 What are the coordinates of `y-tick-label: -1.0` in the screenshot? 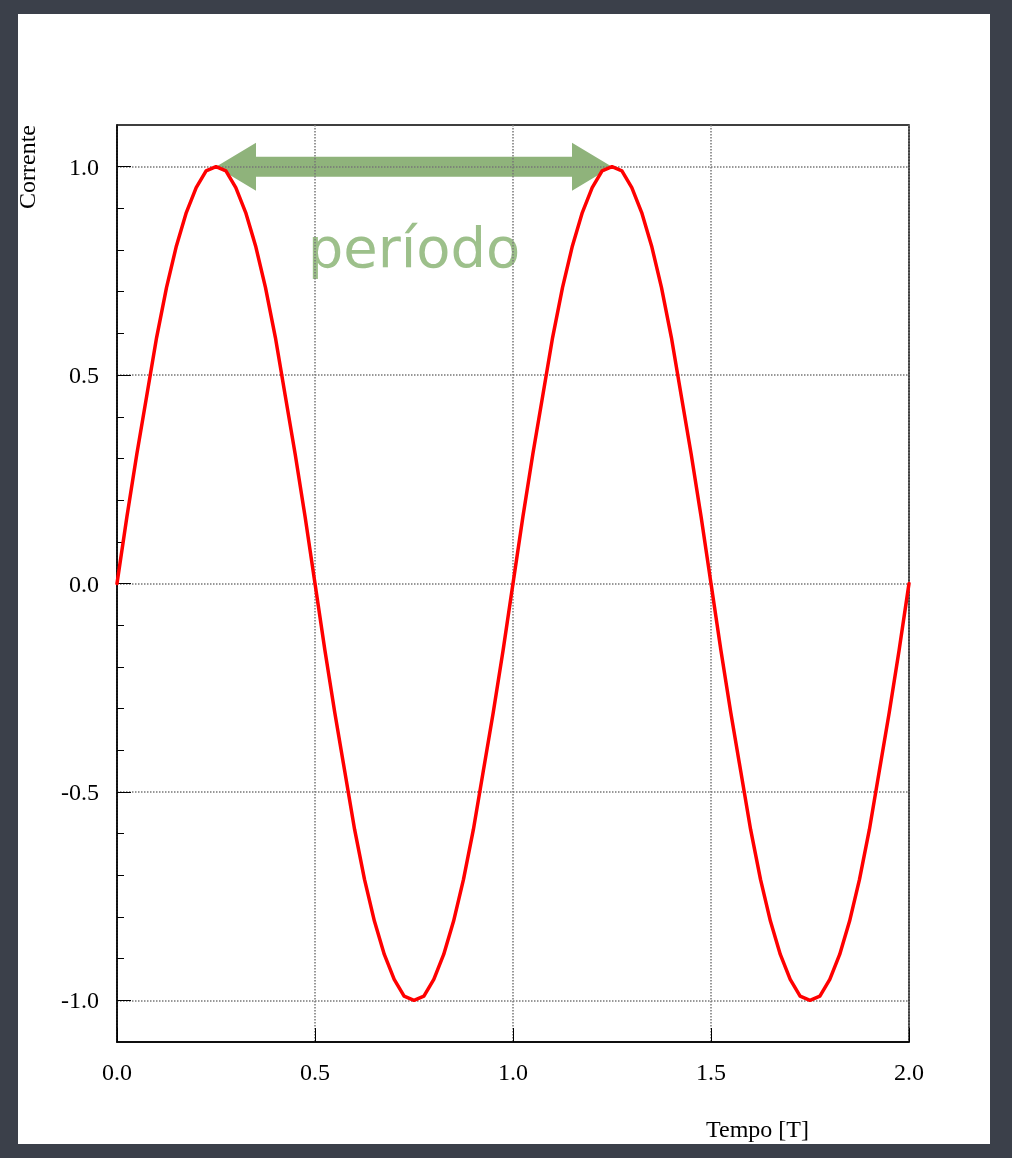 It's located at (80, 1000).